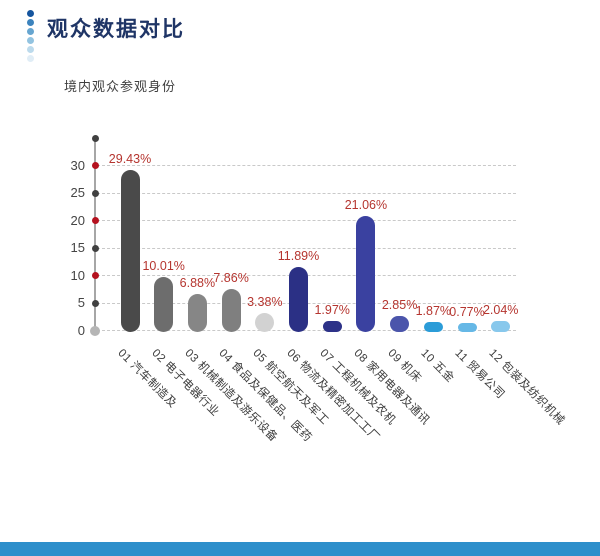 This screenshot has width=600, height=556. What do you see at coordinates (116, 29) in the screenshot?
I see `page-title: 观众数据对比` at bounding box center [116, 29].